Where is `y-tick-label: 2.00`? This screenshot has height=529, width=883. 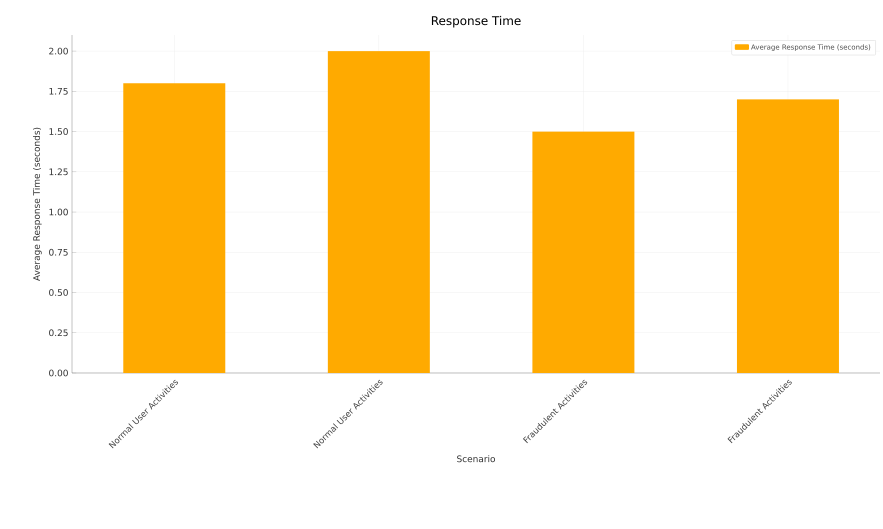 y-tick-label: 2.00 is located at coordinates (58, 51).